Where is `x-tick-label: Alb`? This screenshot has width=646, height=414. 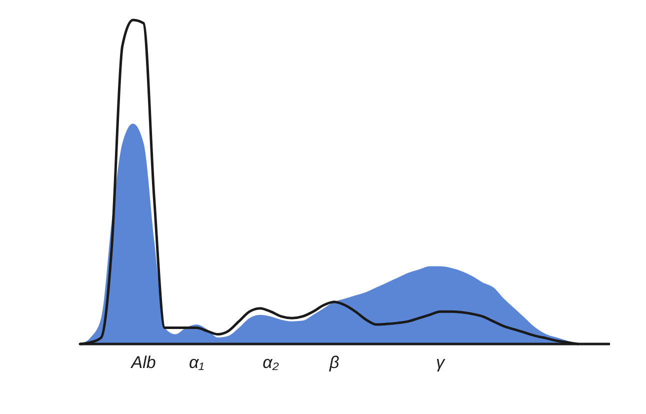 x-tick-label: Alb is located at coordinates (143, 362).